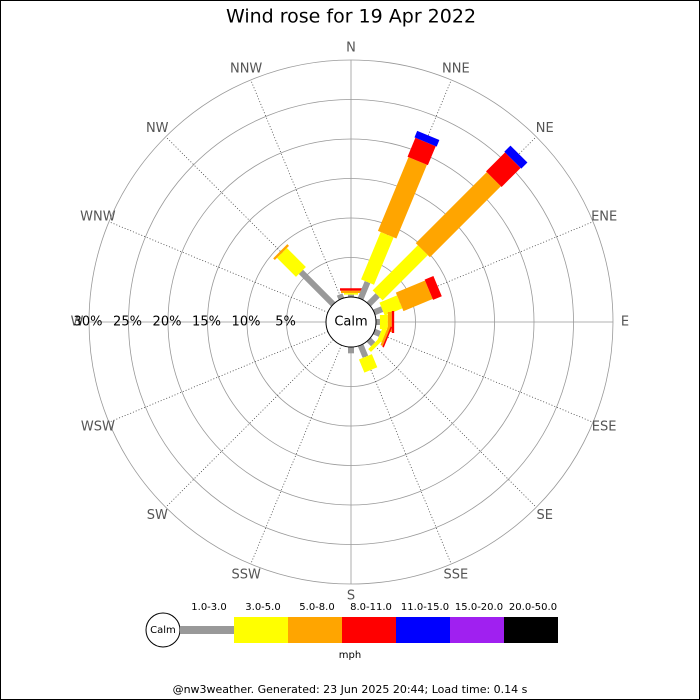 This screenshot has width=700, height=700. I want to click on r-tick-label: 20%, so click(167, 322).